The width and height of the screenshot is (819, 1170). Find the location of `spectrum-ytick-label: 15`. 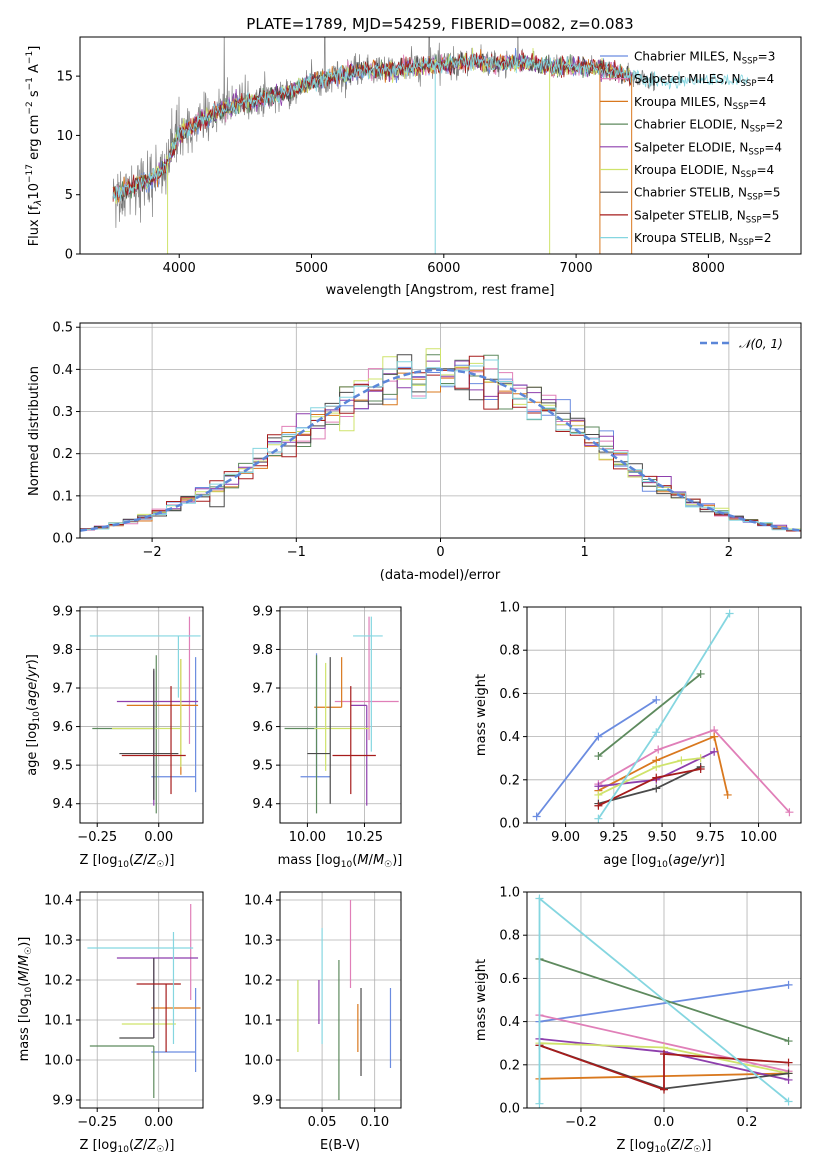

spectrum-ytick-label: 15 is located at coordinates (64, 77).